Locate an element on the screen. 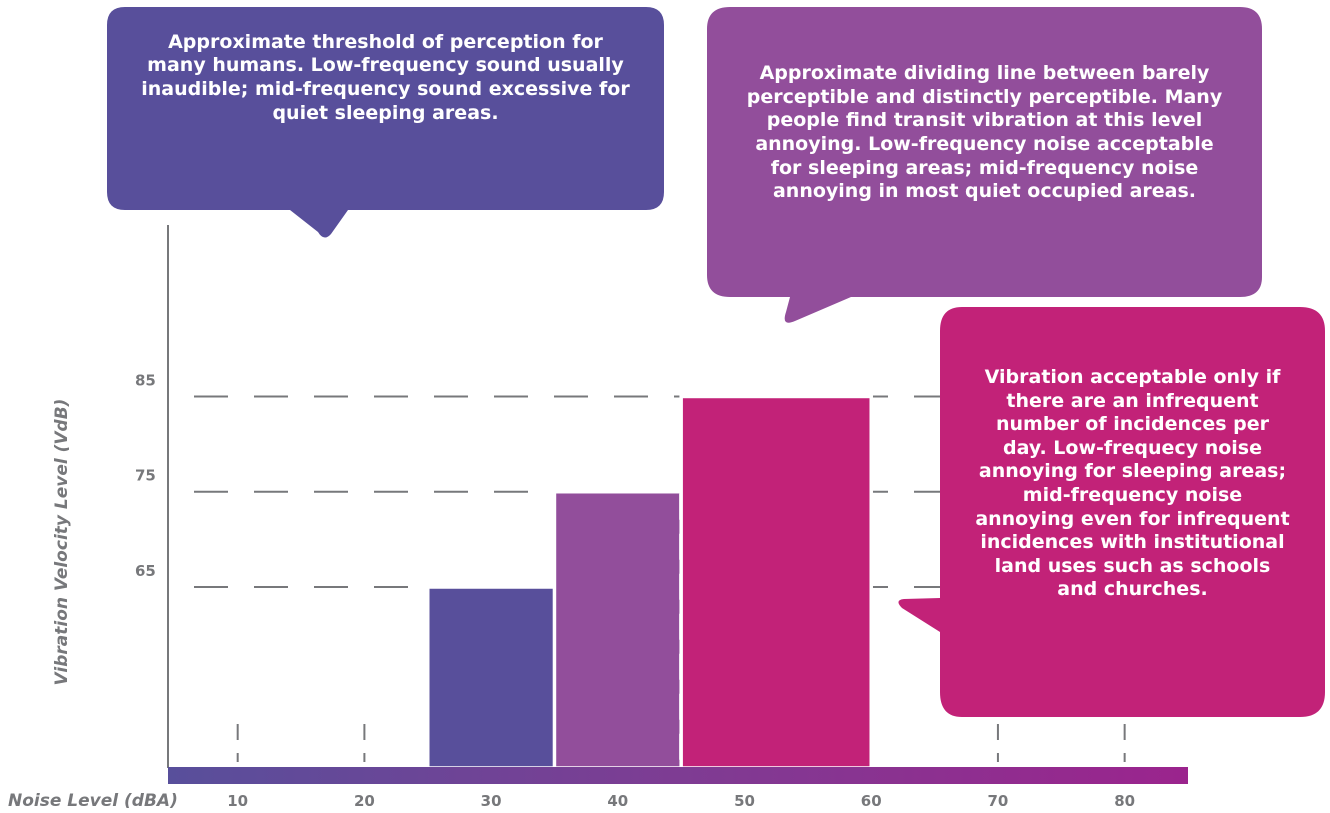  y-tick-label-75: 75 is located at coordinates (145, 476).